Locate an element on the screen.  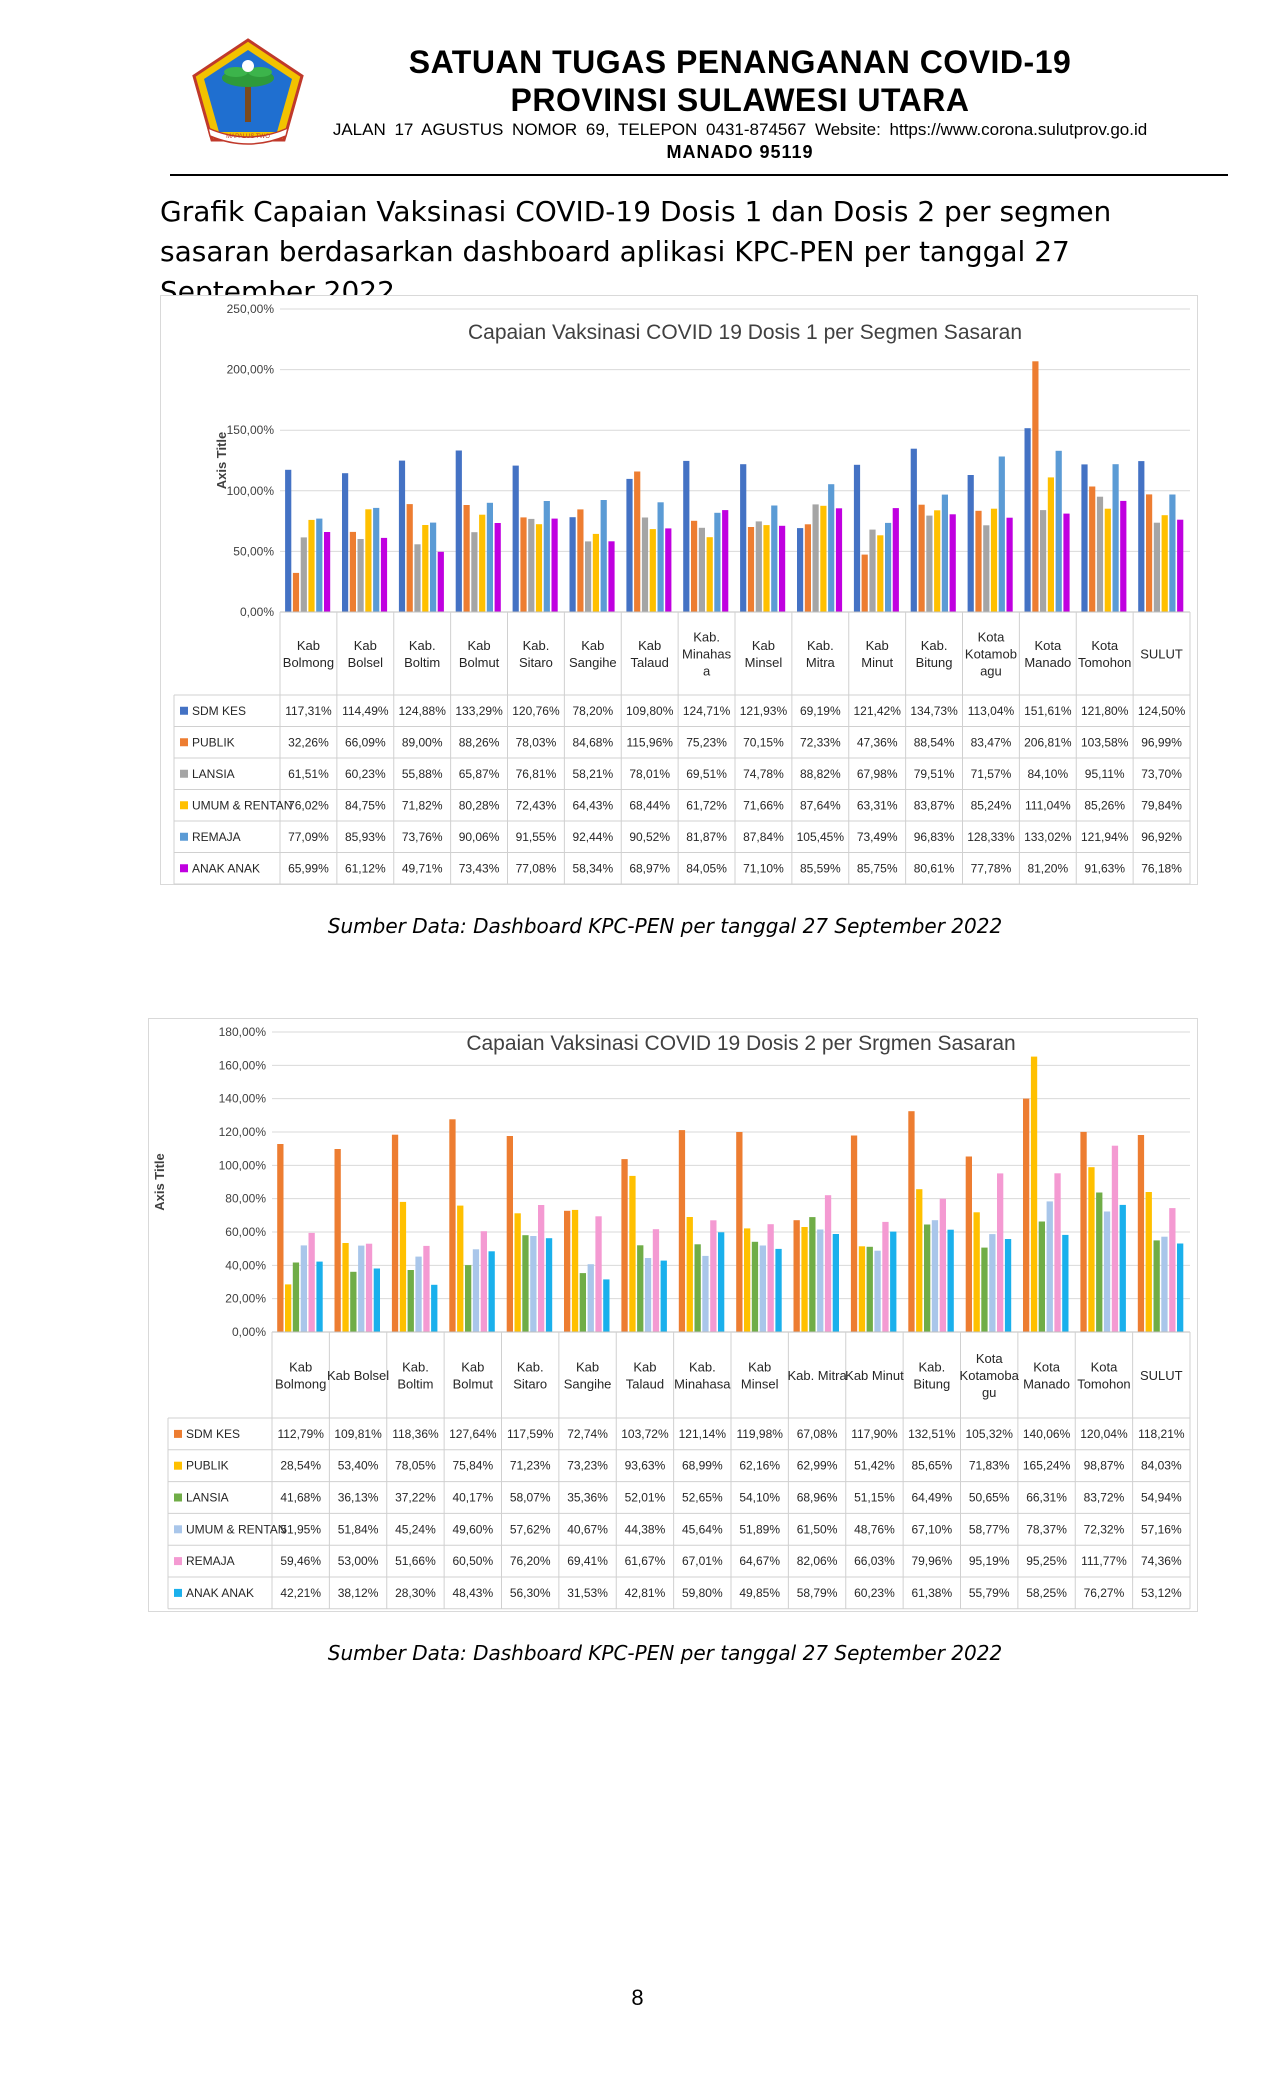
x-tick-label: Bolmut is located at coordinates (479, 662).